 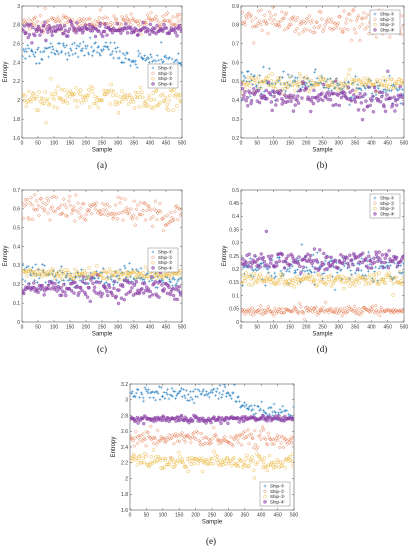 I want to click on legend-entry: Ship-②, so click(x=166, y=257).